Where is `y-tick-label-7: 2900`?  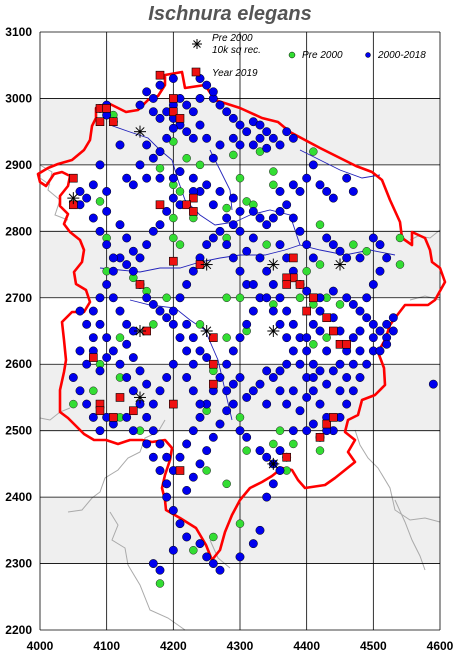
y-tick-label-7: 2900 is located at coordinates (18, 165).